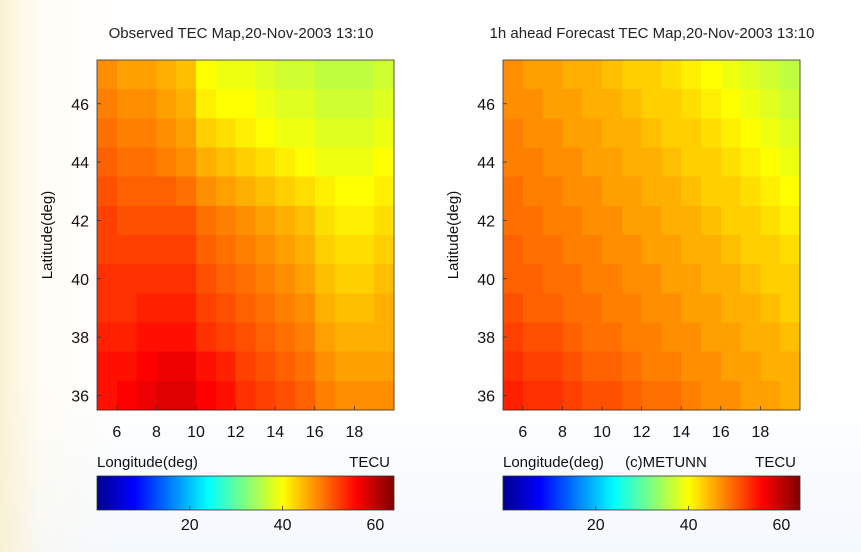 The image size is (861, 552). I want to click on x-tick-label: 10, so click(602, 432).